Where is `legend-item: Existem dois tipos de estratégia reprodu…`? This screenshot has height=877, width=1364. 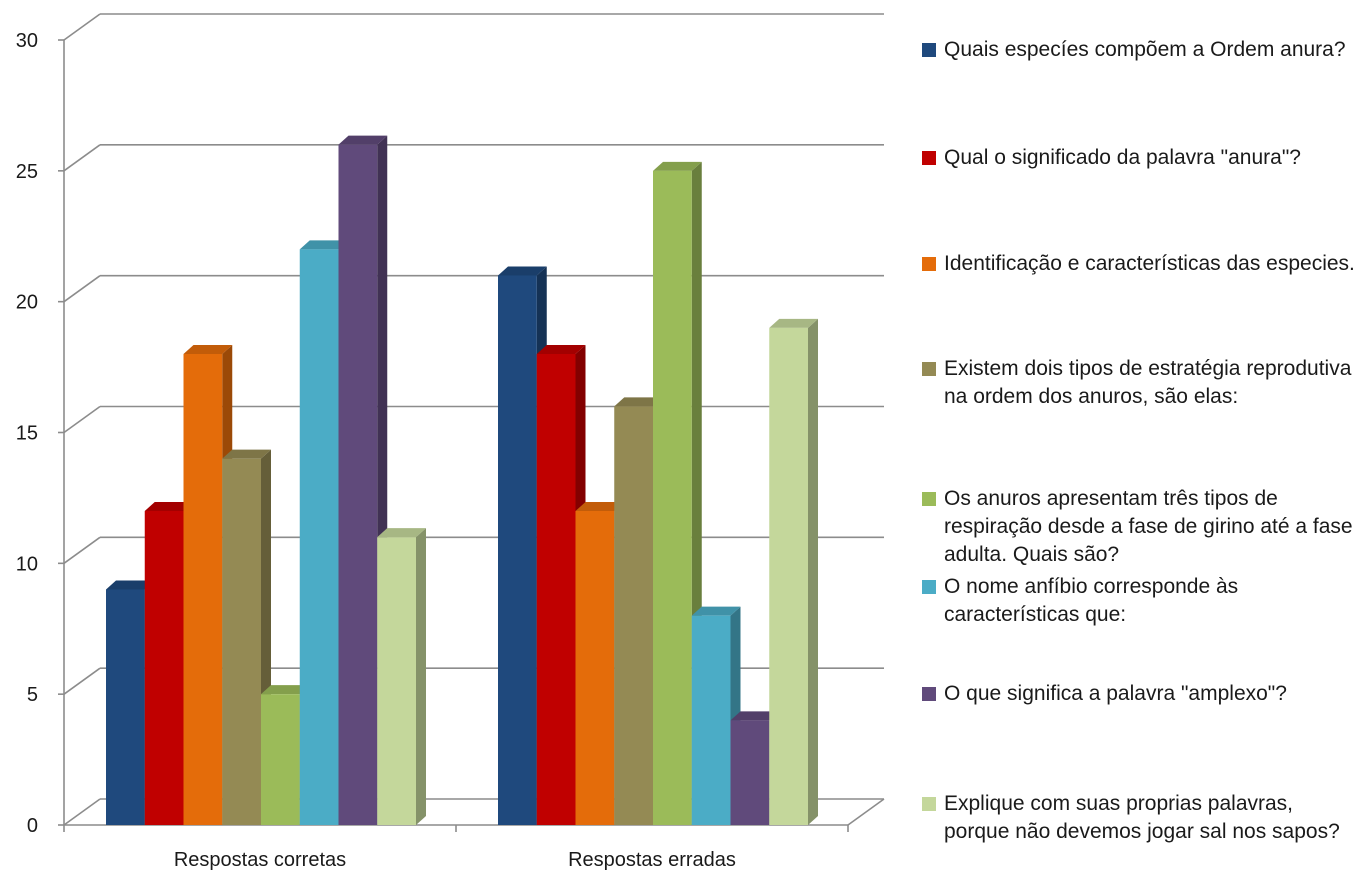
legend-item: Existem dois tipos de estratégia reprodu… is located at coordinates (1142, 383).